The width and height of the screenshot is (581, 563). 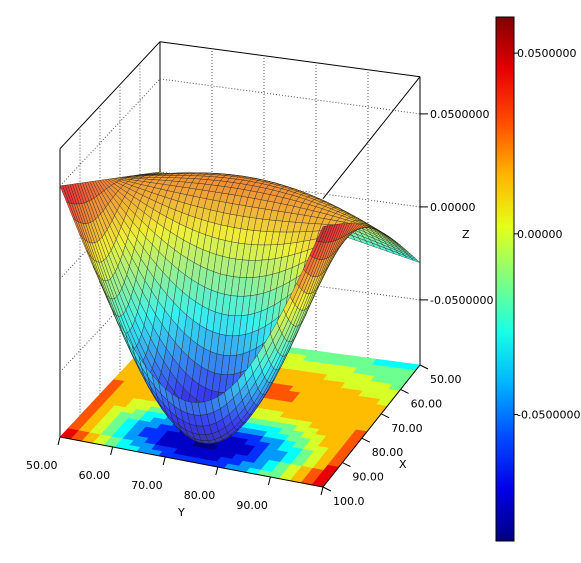 What do you see at coordinates (407, 428) in the screenshot?
I see `x-tick-label: 70.00` at bounding box center [407, 428].